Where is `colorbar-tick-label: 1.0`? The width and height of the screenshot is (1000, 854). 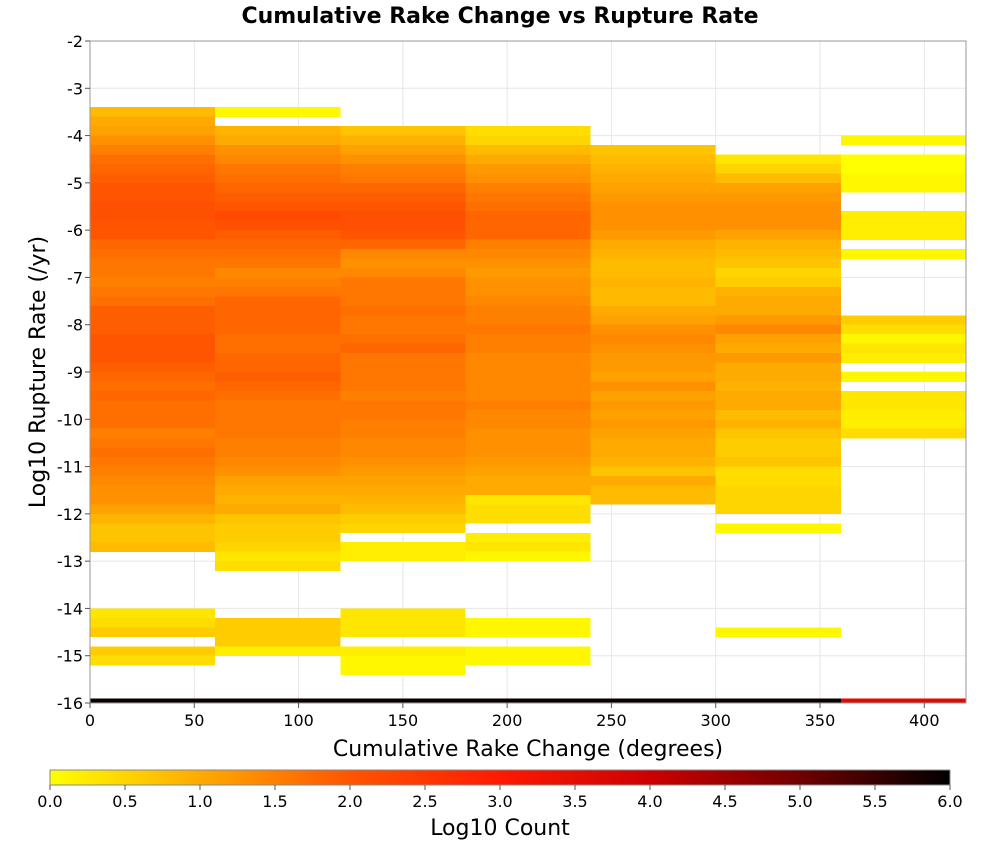 colorbar-tick-label: 1.0 is located at coordinates (199, 801).